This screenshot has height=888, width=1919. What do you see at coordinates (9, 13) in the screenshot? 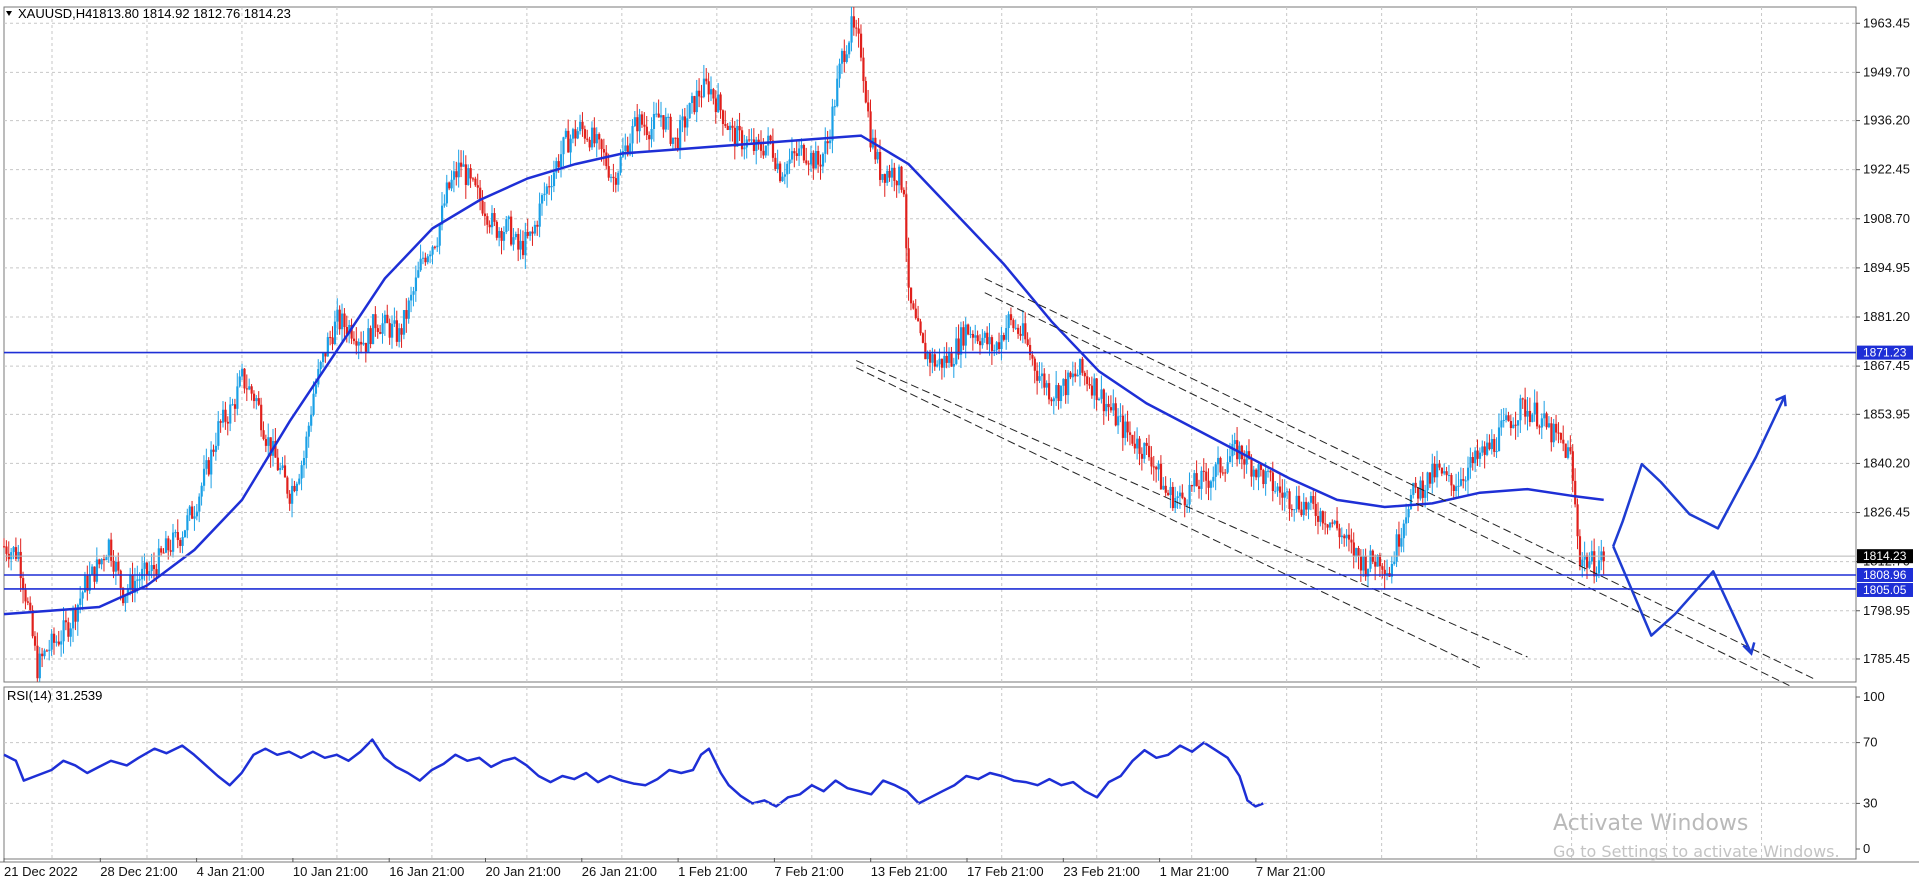
I see `chart-menu-arrow-icon` at bounding box center [9, 13].